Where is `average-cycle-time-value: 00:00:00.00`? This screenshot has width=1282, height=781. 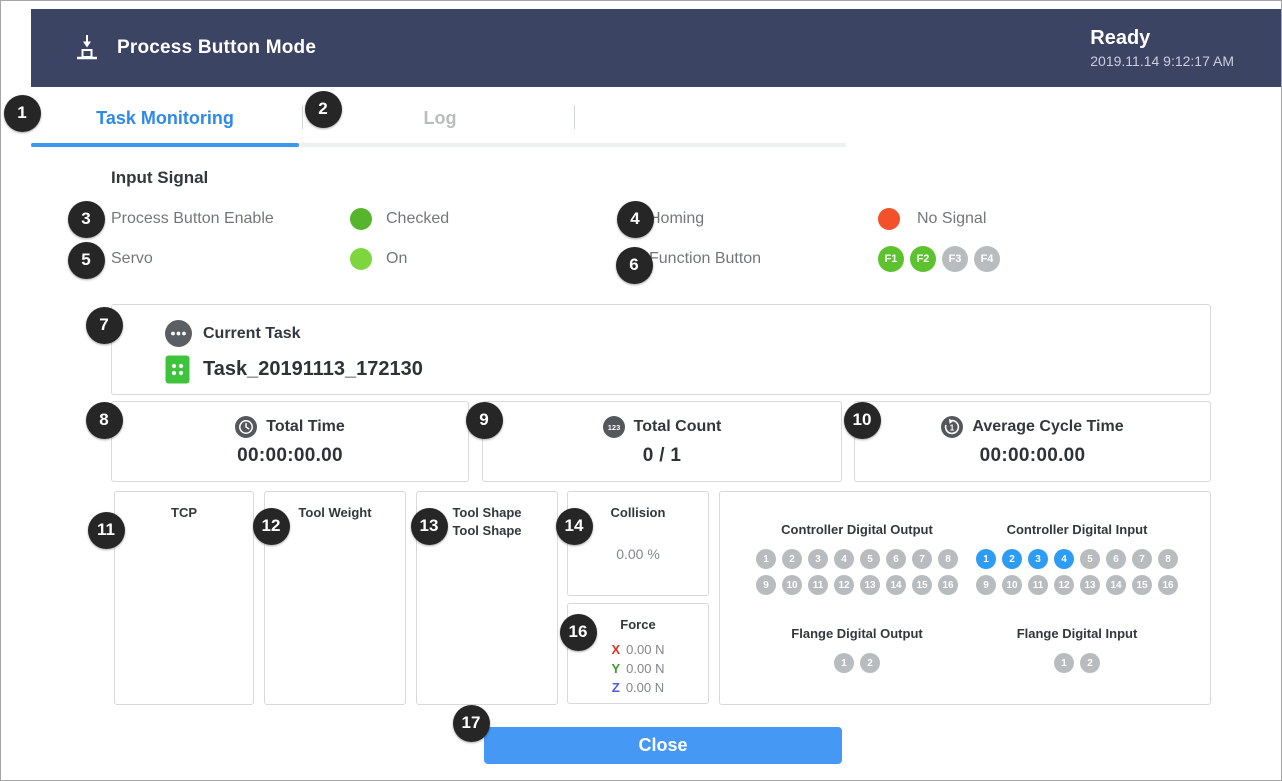 average-cycle-time-value: 00:00:00.00 is located at coordinates (1032, 455).